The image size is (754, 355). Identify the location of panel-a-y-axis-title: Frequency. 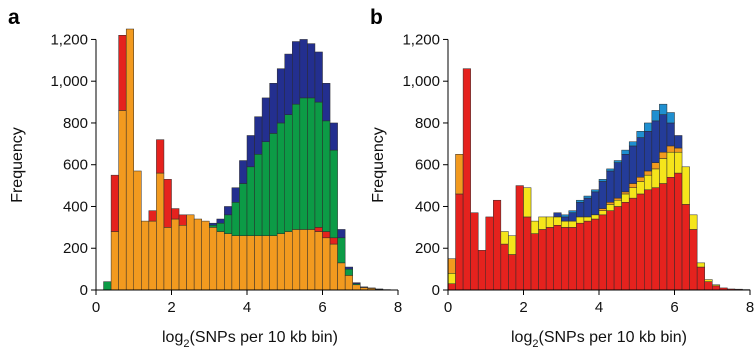
(17, 165).